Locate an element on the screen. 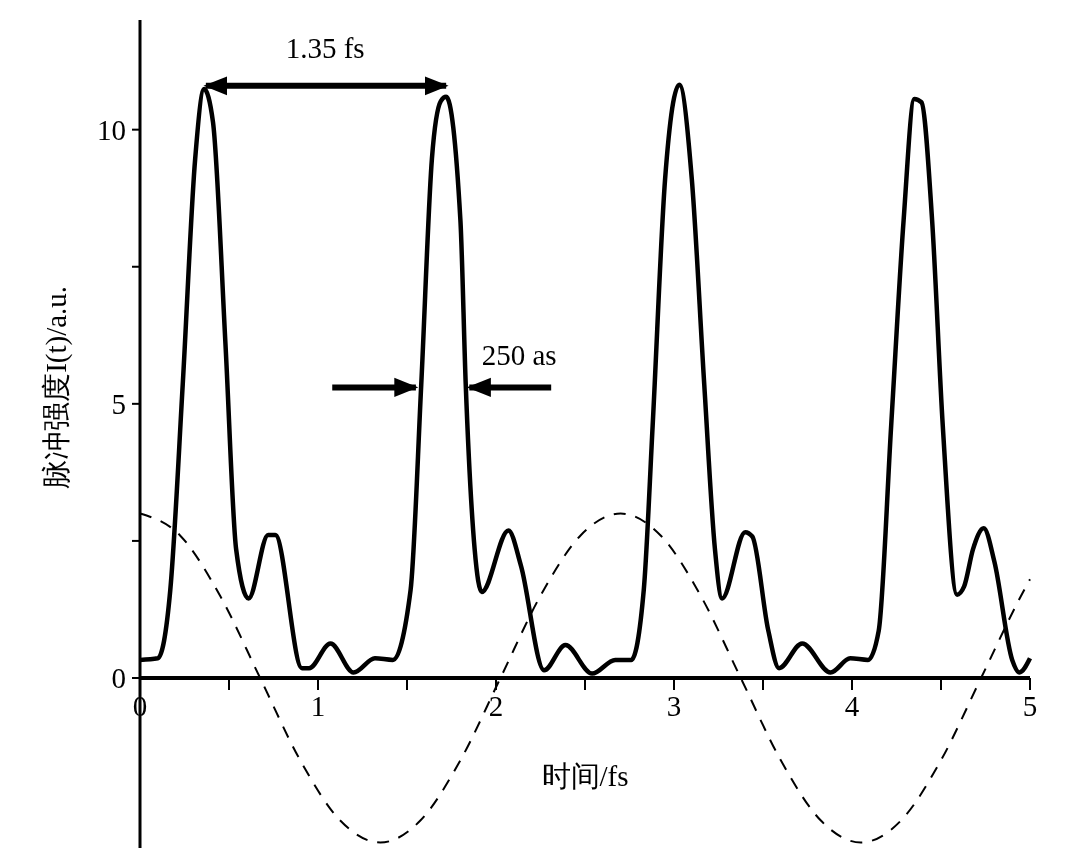 Image resolution: width=1080 pixels, height=866 pixels. x-axis-title: 时间/fs is located at coordinates (585, 776).